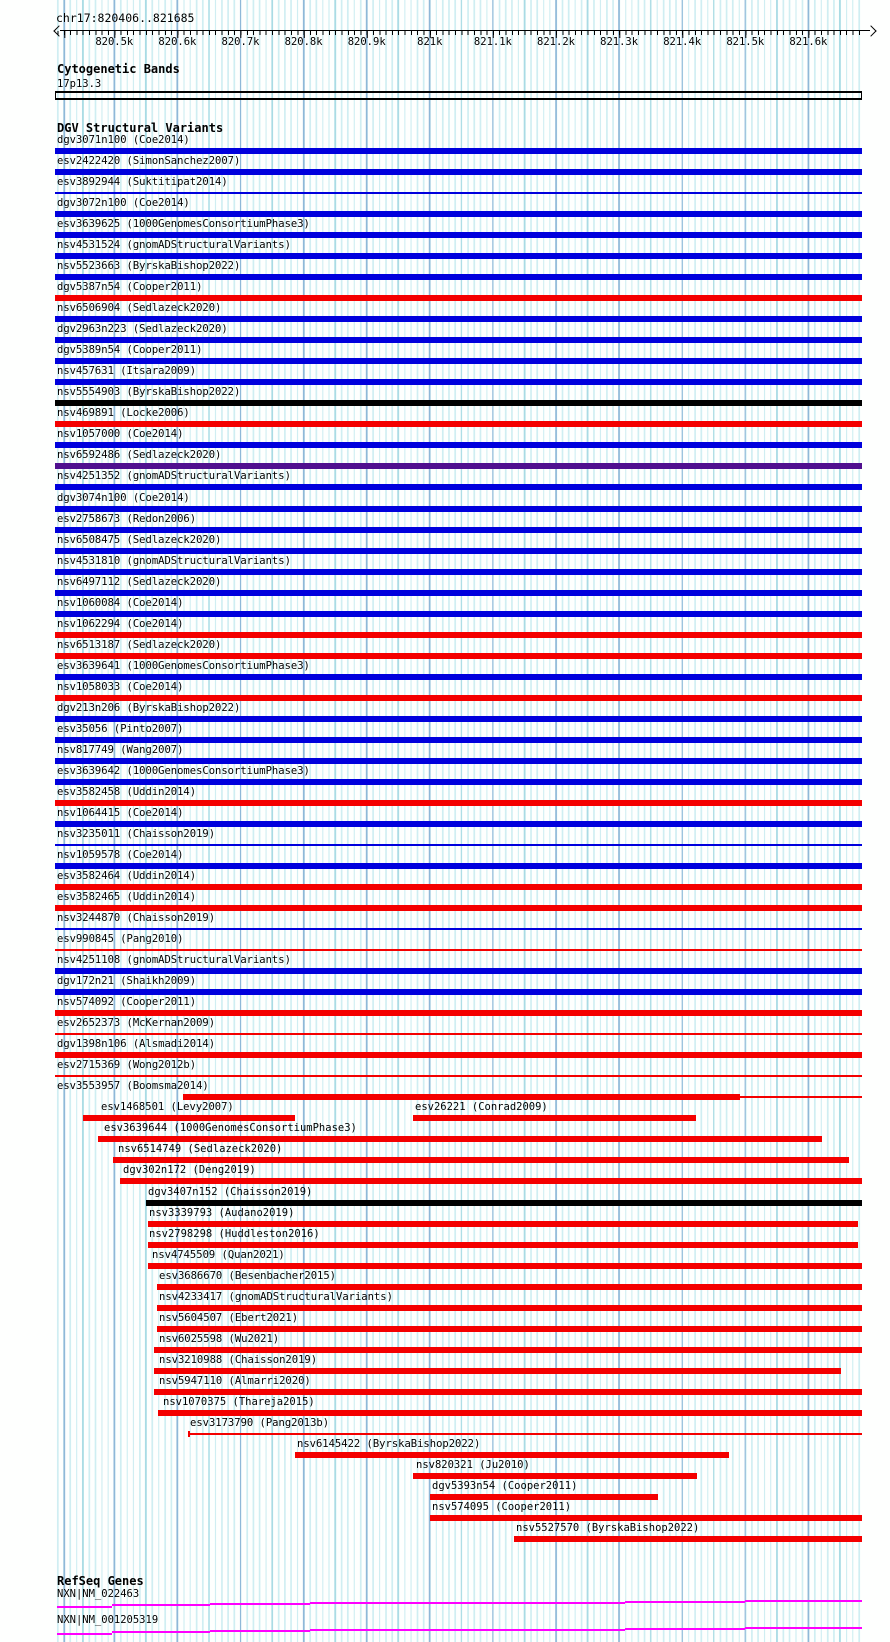  Describe the element at coordinates (136, 833) in the screenshot. I see `variant-label: nsv3235011 (Chaisson2019)` at that location.